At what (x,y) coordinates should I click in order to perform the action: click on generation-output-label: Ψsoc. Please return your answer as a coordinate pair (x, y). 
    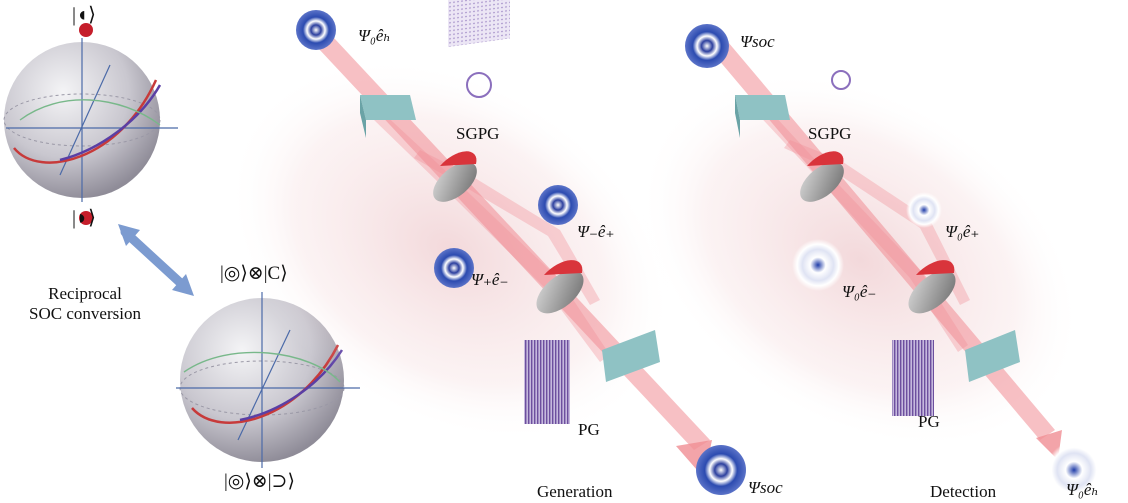
    Looking at the image, I should click on (765, 487).